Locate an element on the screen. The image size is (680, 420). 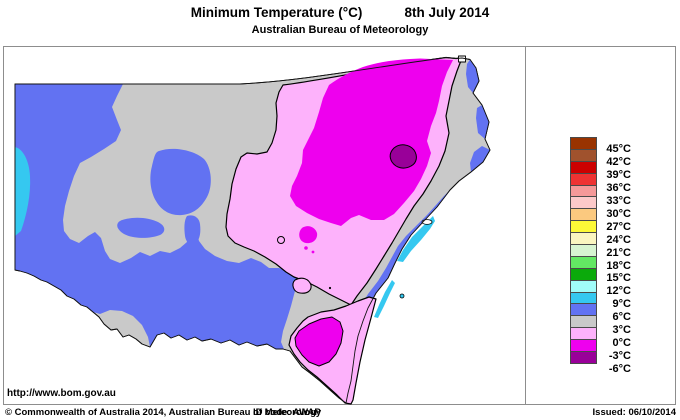
page-title: Minimum Temperature (°C) is located at coordinates (276, 12).